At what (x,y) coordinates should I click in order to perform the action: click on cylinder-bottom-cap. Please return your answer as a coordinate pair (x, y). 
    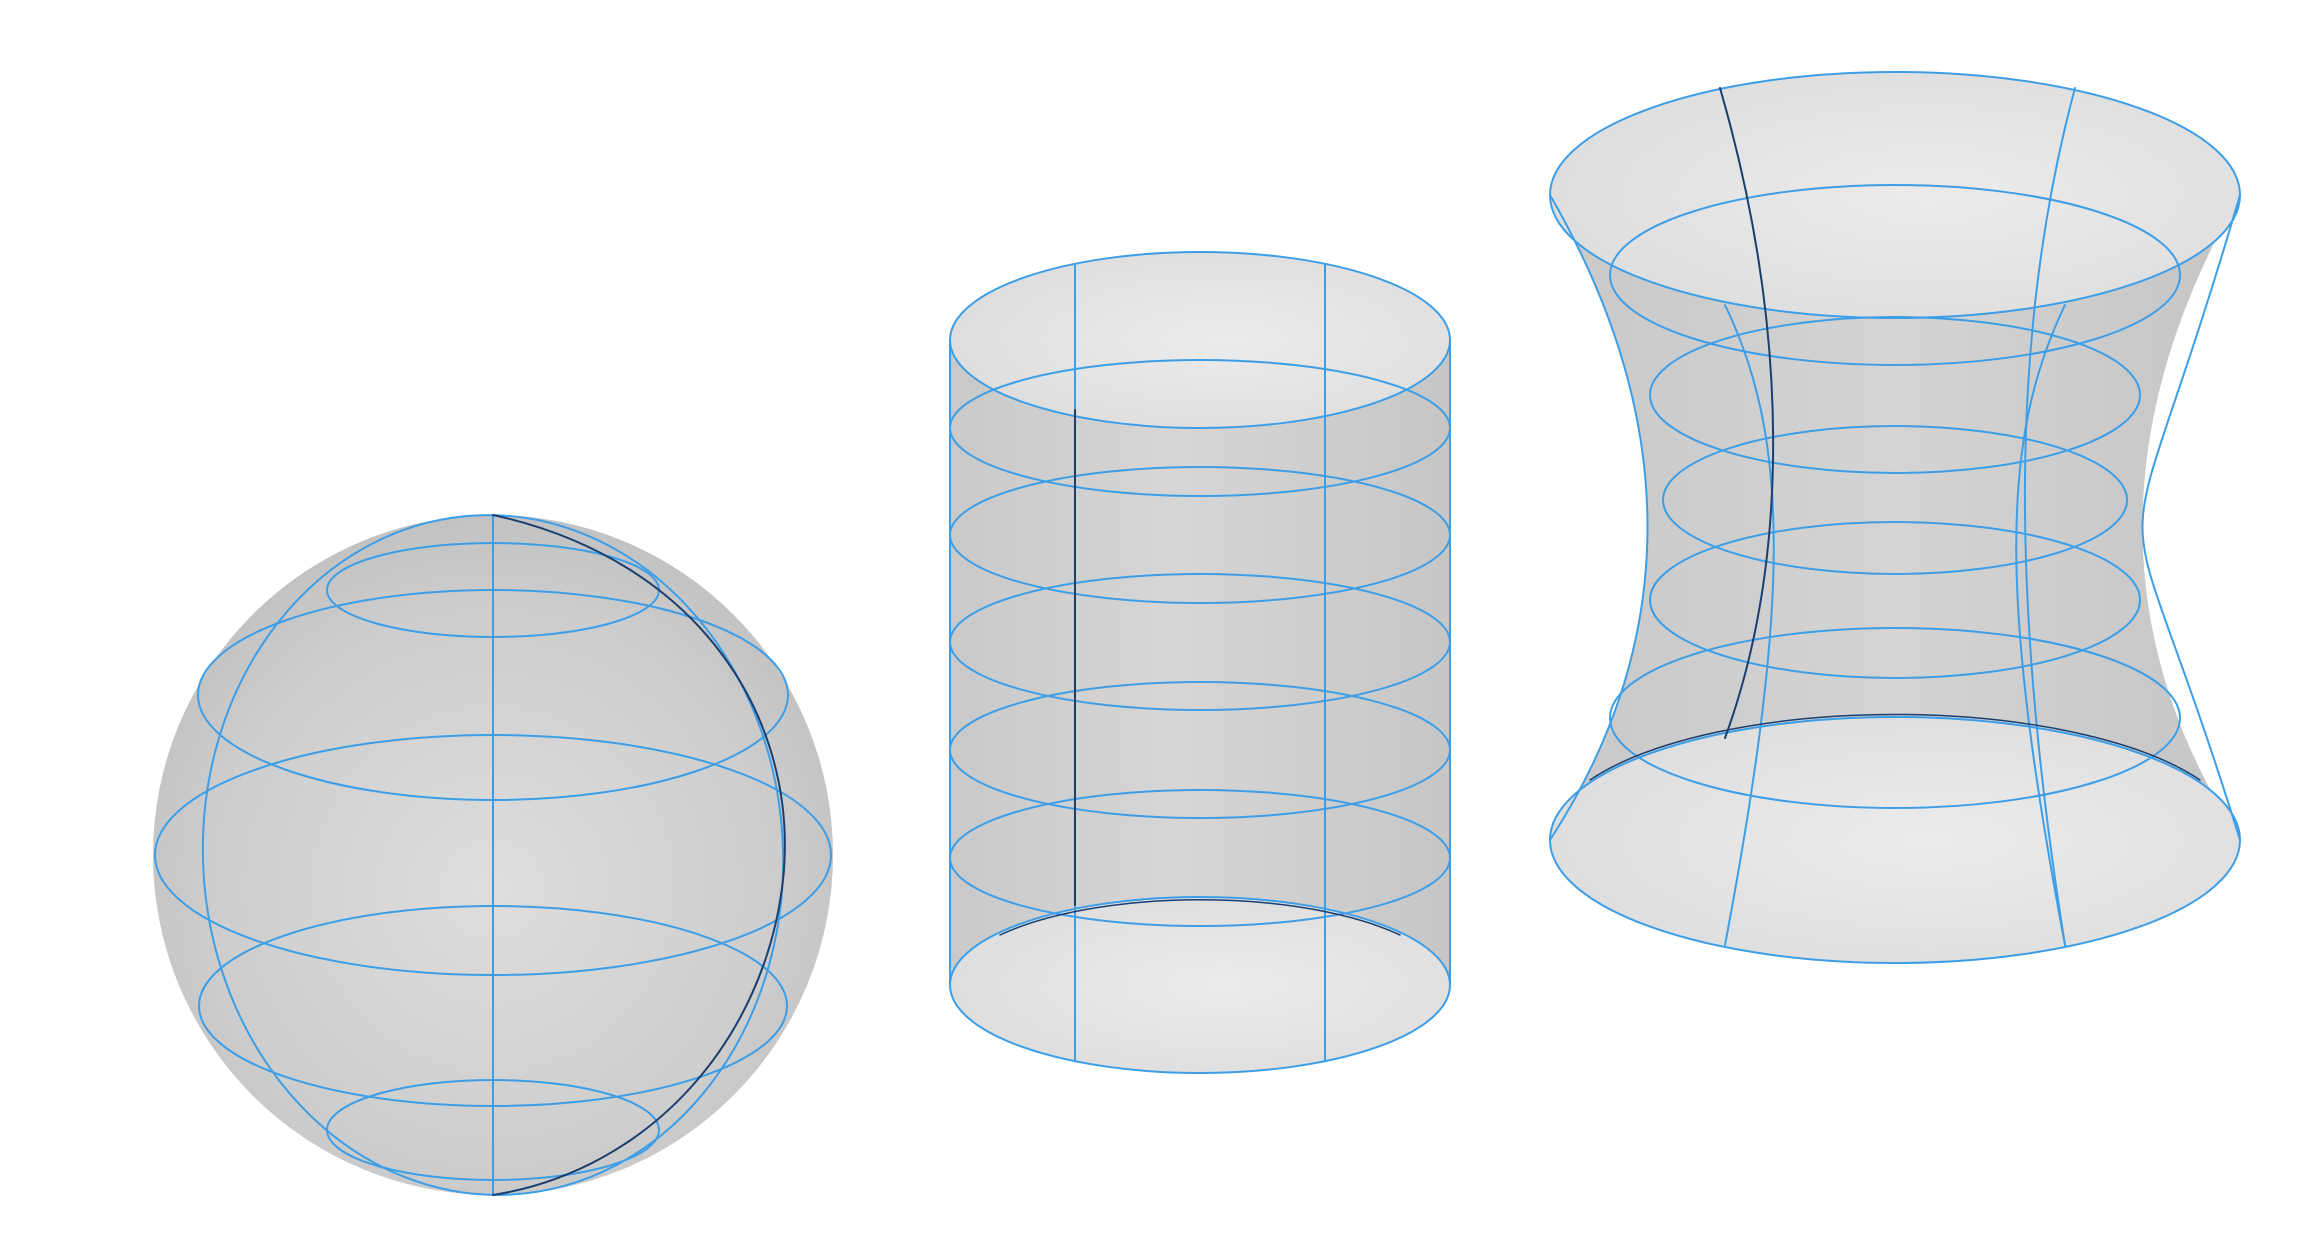
    Looking at the image, I should click on (1200, 985).